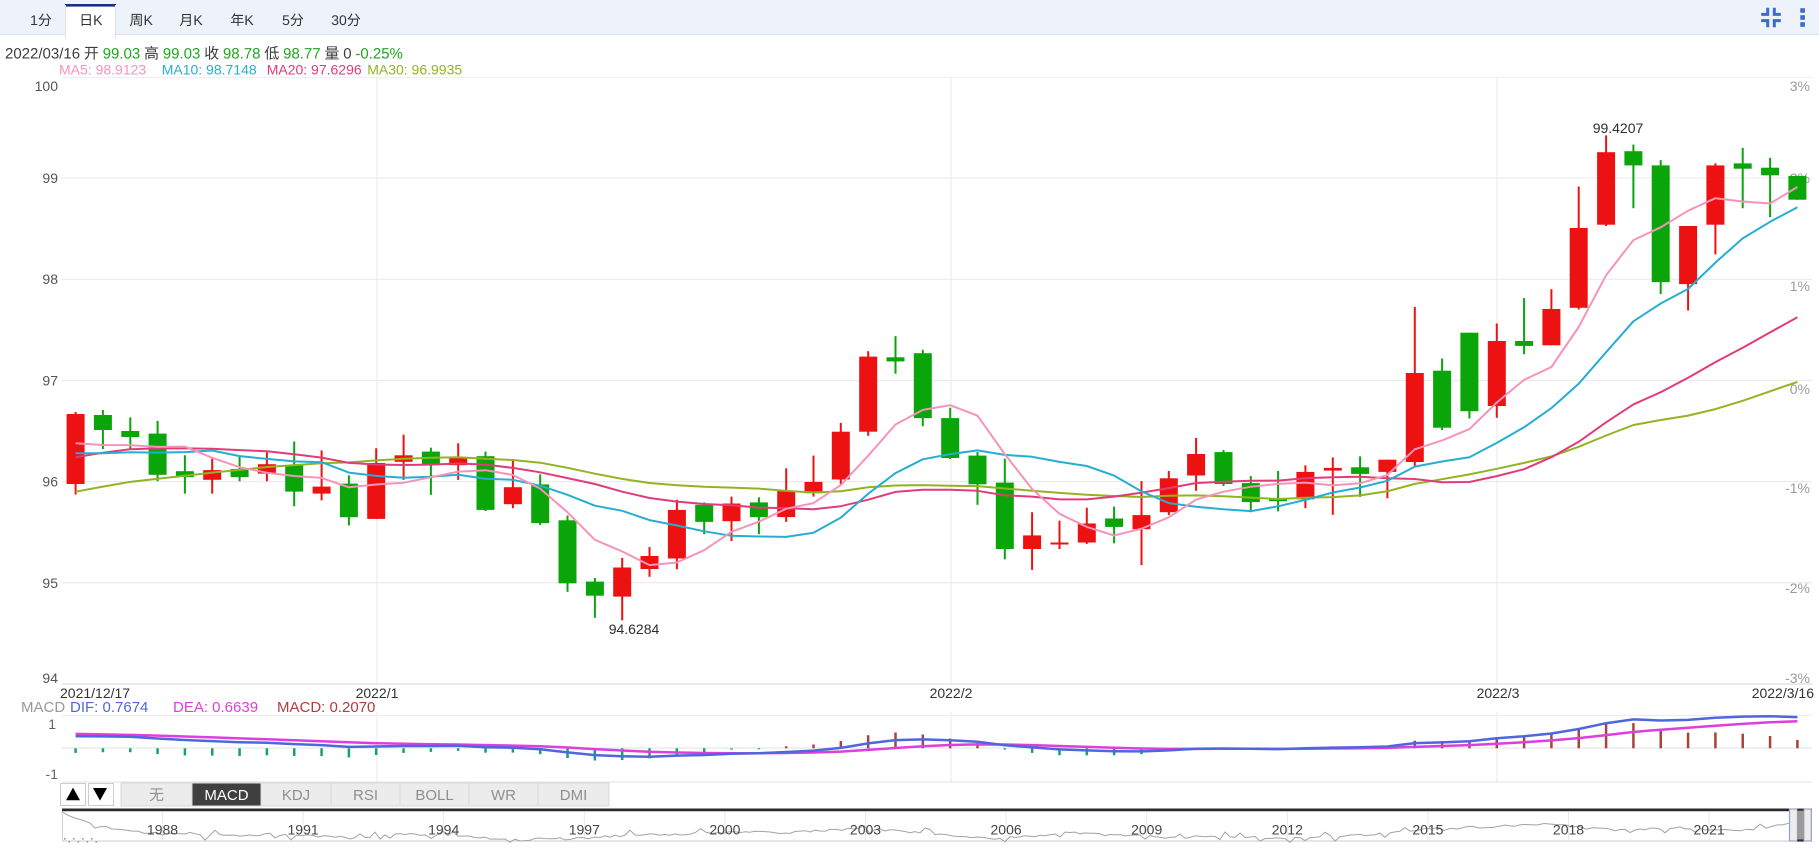 This screenshot has width=1819, height=849. Describe the element at coordinates (50, 380) in the screenshot. I see `svg-text: 97` at that location.